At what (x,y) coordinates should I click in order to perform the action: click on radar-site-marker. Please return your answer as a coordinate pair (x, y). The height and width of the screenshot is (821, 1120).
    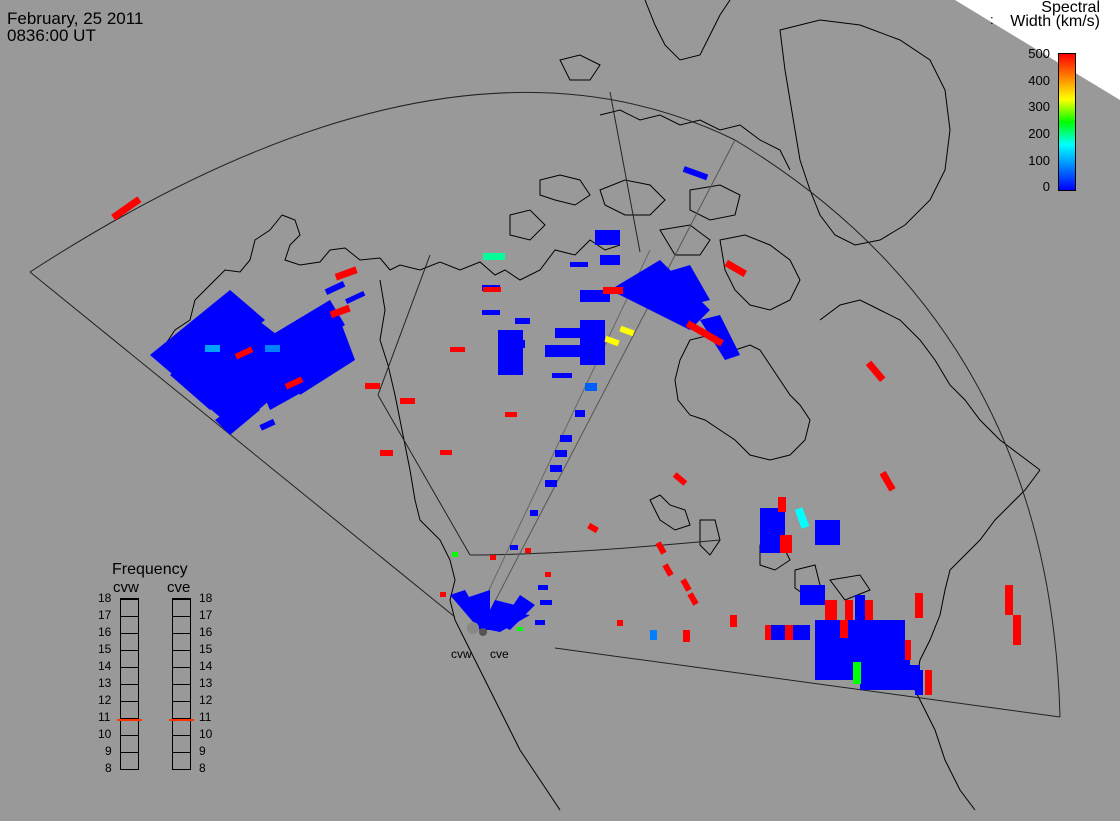
    Looking at the image, I should click on (483, 632).